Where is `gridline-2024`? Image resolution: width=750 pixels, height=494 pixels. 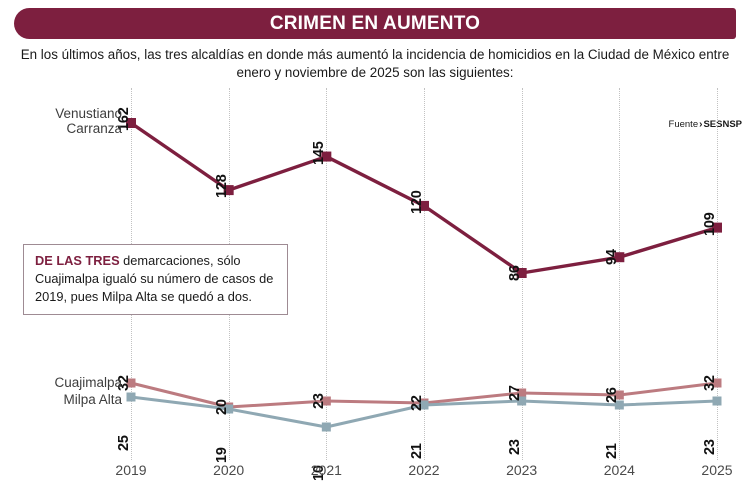 gridline-2024 is located at coordinates (620, 274).